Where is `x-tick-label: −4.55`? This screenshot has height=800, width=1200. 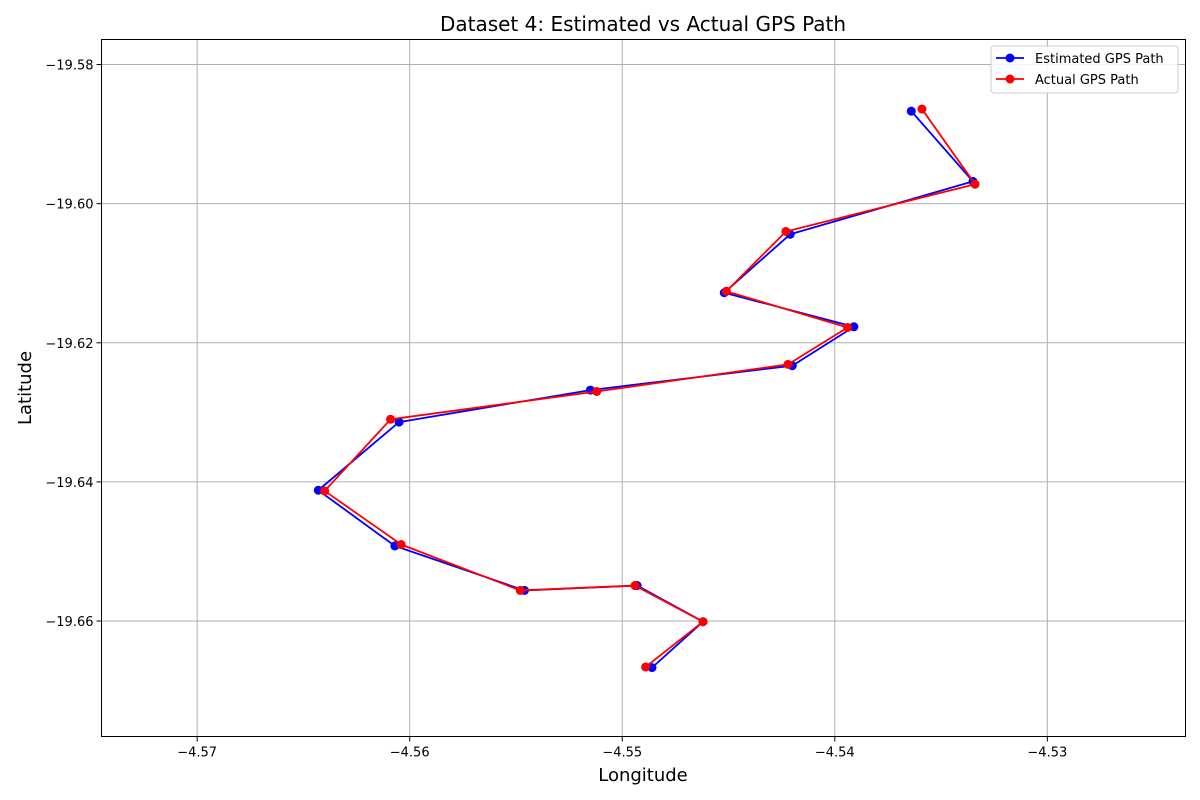
x-tick-label: −4.55 is located at coordinates (622, 753).